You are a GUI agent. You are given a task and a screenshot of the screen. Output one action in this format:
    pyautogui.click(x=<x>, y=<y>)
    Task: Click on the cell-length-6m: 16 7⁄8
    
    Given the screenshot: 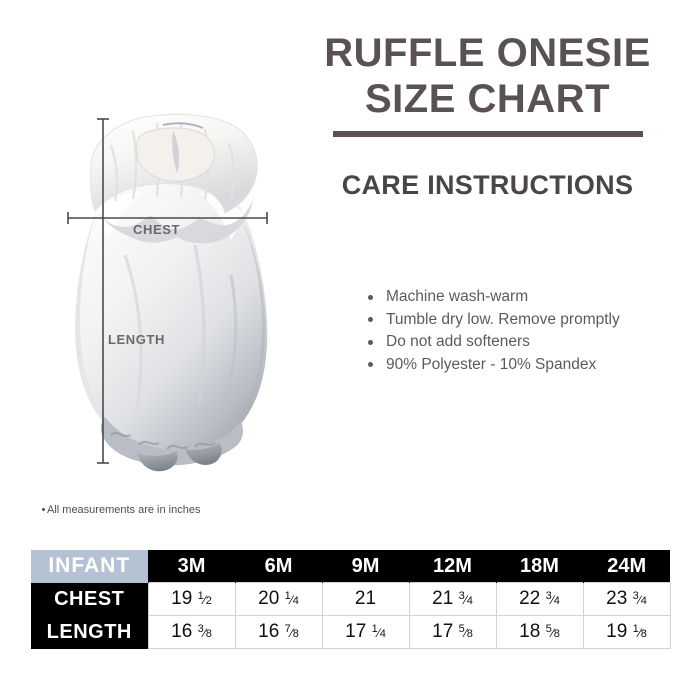 What is the action you would take?
    pyautogui.click(x=278, y=632)
    